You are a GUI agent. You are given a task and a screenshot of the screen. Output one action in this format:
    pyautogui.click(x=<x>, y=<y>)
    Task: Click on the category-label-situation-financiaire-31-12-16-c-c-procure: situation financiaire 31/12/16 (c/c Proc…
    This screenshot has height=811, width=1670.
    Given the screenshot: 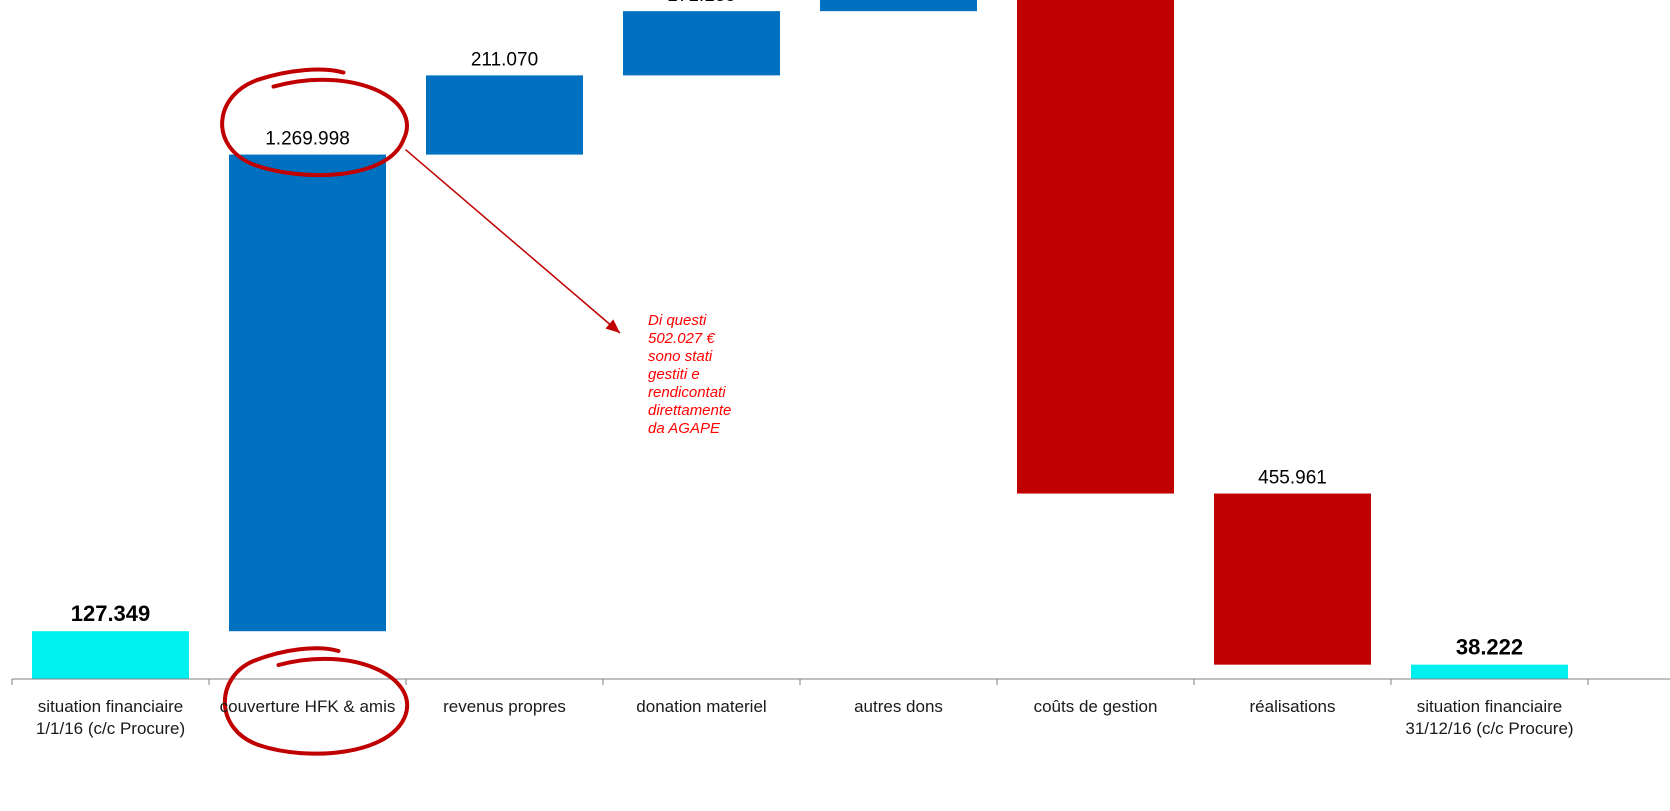 What is the action you would take?
    pyautogui.click(x=1489, y=717)
    